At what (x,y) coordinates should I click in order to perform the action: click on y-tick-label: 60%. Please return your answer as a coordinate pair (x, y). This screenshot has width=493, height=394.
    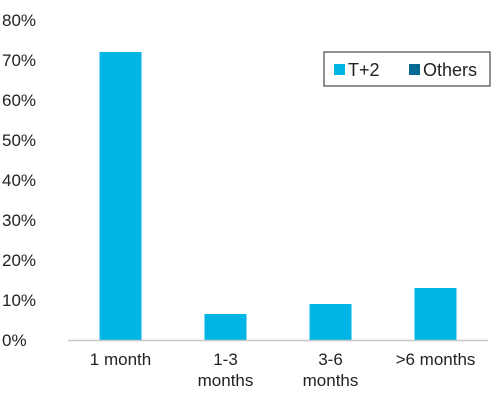
    Looking at the image, I should click on (19, 100).